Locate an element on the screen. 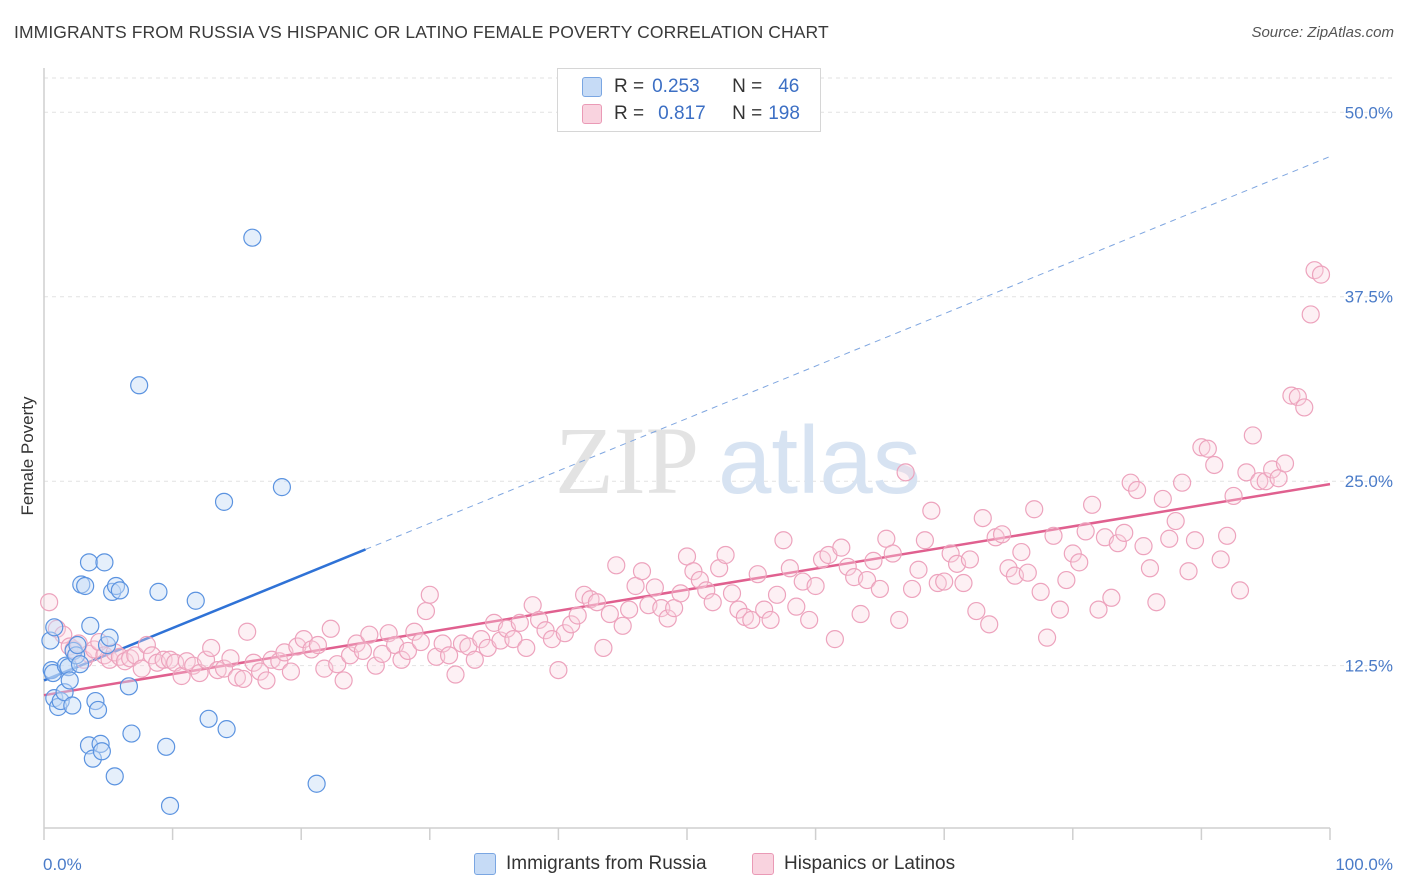 The width and height of the screenshot is (1406, 892). legend-box: R = 0.253 N = 46 R = 0.817 N = 198 is located at coordinates (689, 100).